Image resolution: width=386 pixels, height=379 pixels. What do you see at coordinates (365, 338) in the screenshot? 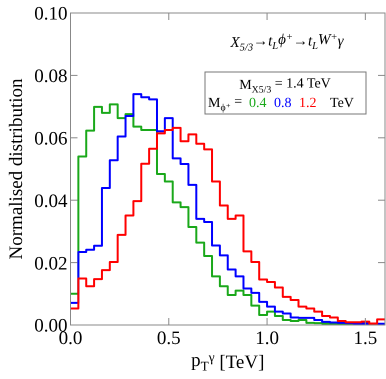
I see `x-tick-label: 1.5` at bounding box center [365, 338].